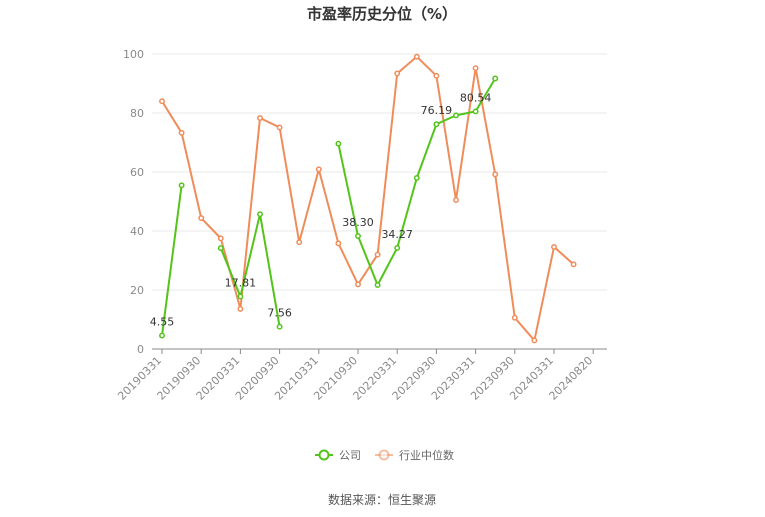 Image resolution: width=765 pixels, height=517 pixels. What do you see at coordinates (437, 110) in the screenshot?
I see `data-label: 76.19` at bounding box center [437, 110].